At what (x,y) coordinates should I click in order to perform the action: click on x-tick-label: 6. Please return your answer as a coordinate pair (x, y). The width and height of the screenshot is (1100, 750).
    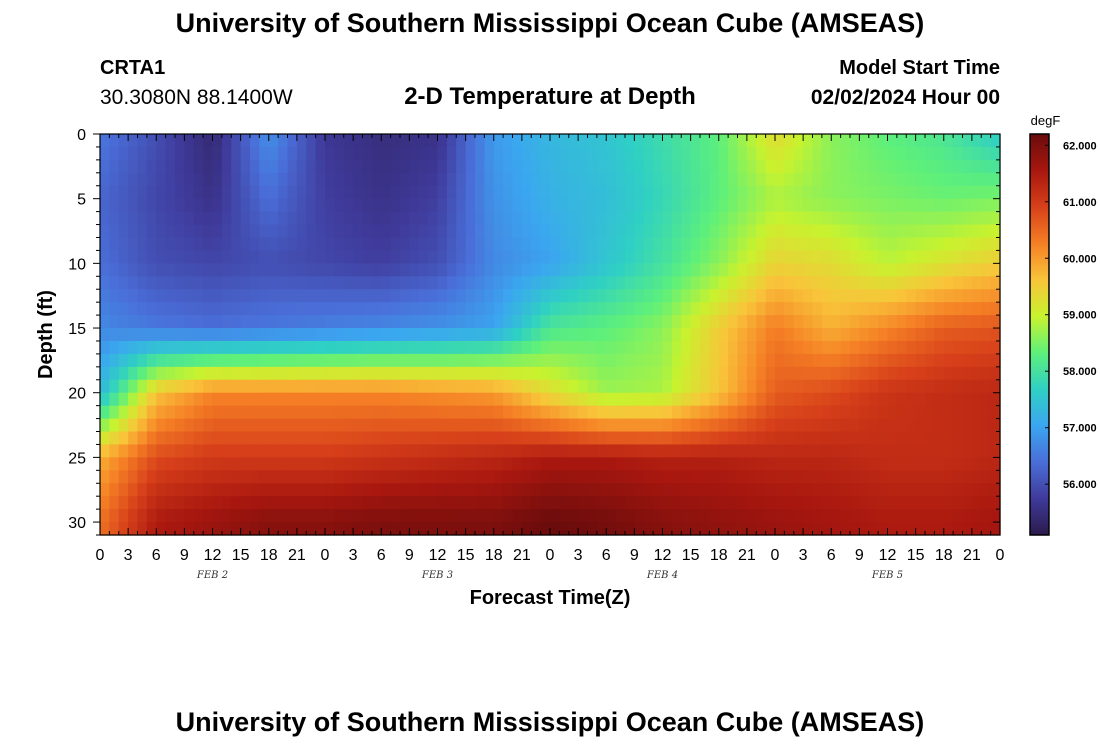
    Looking at the image, I should click on (156, 555).